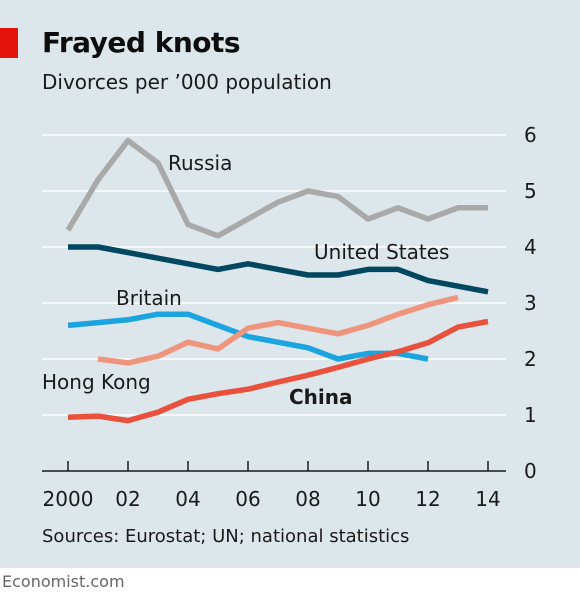 The image size is (580, 598). Describe the element at coordinates (530, 359) in the screenshot. I see `y-tick-label: 2` at that location.